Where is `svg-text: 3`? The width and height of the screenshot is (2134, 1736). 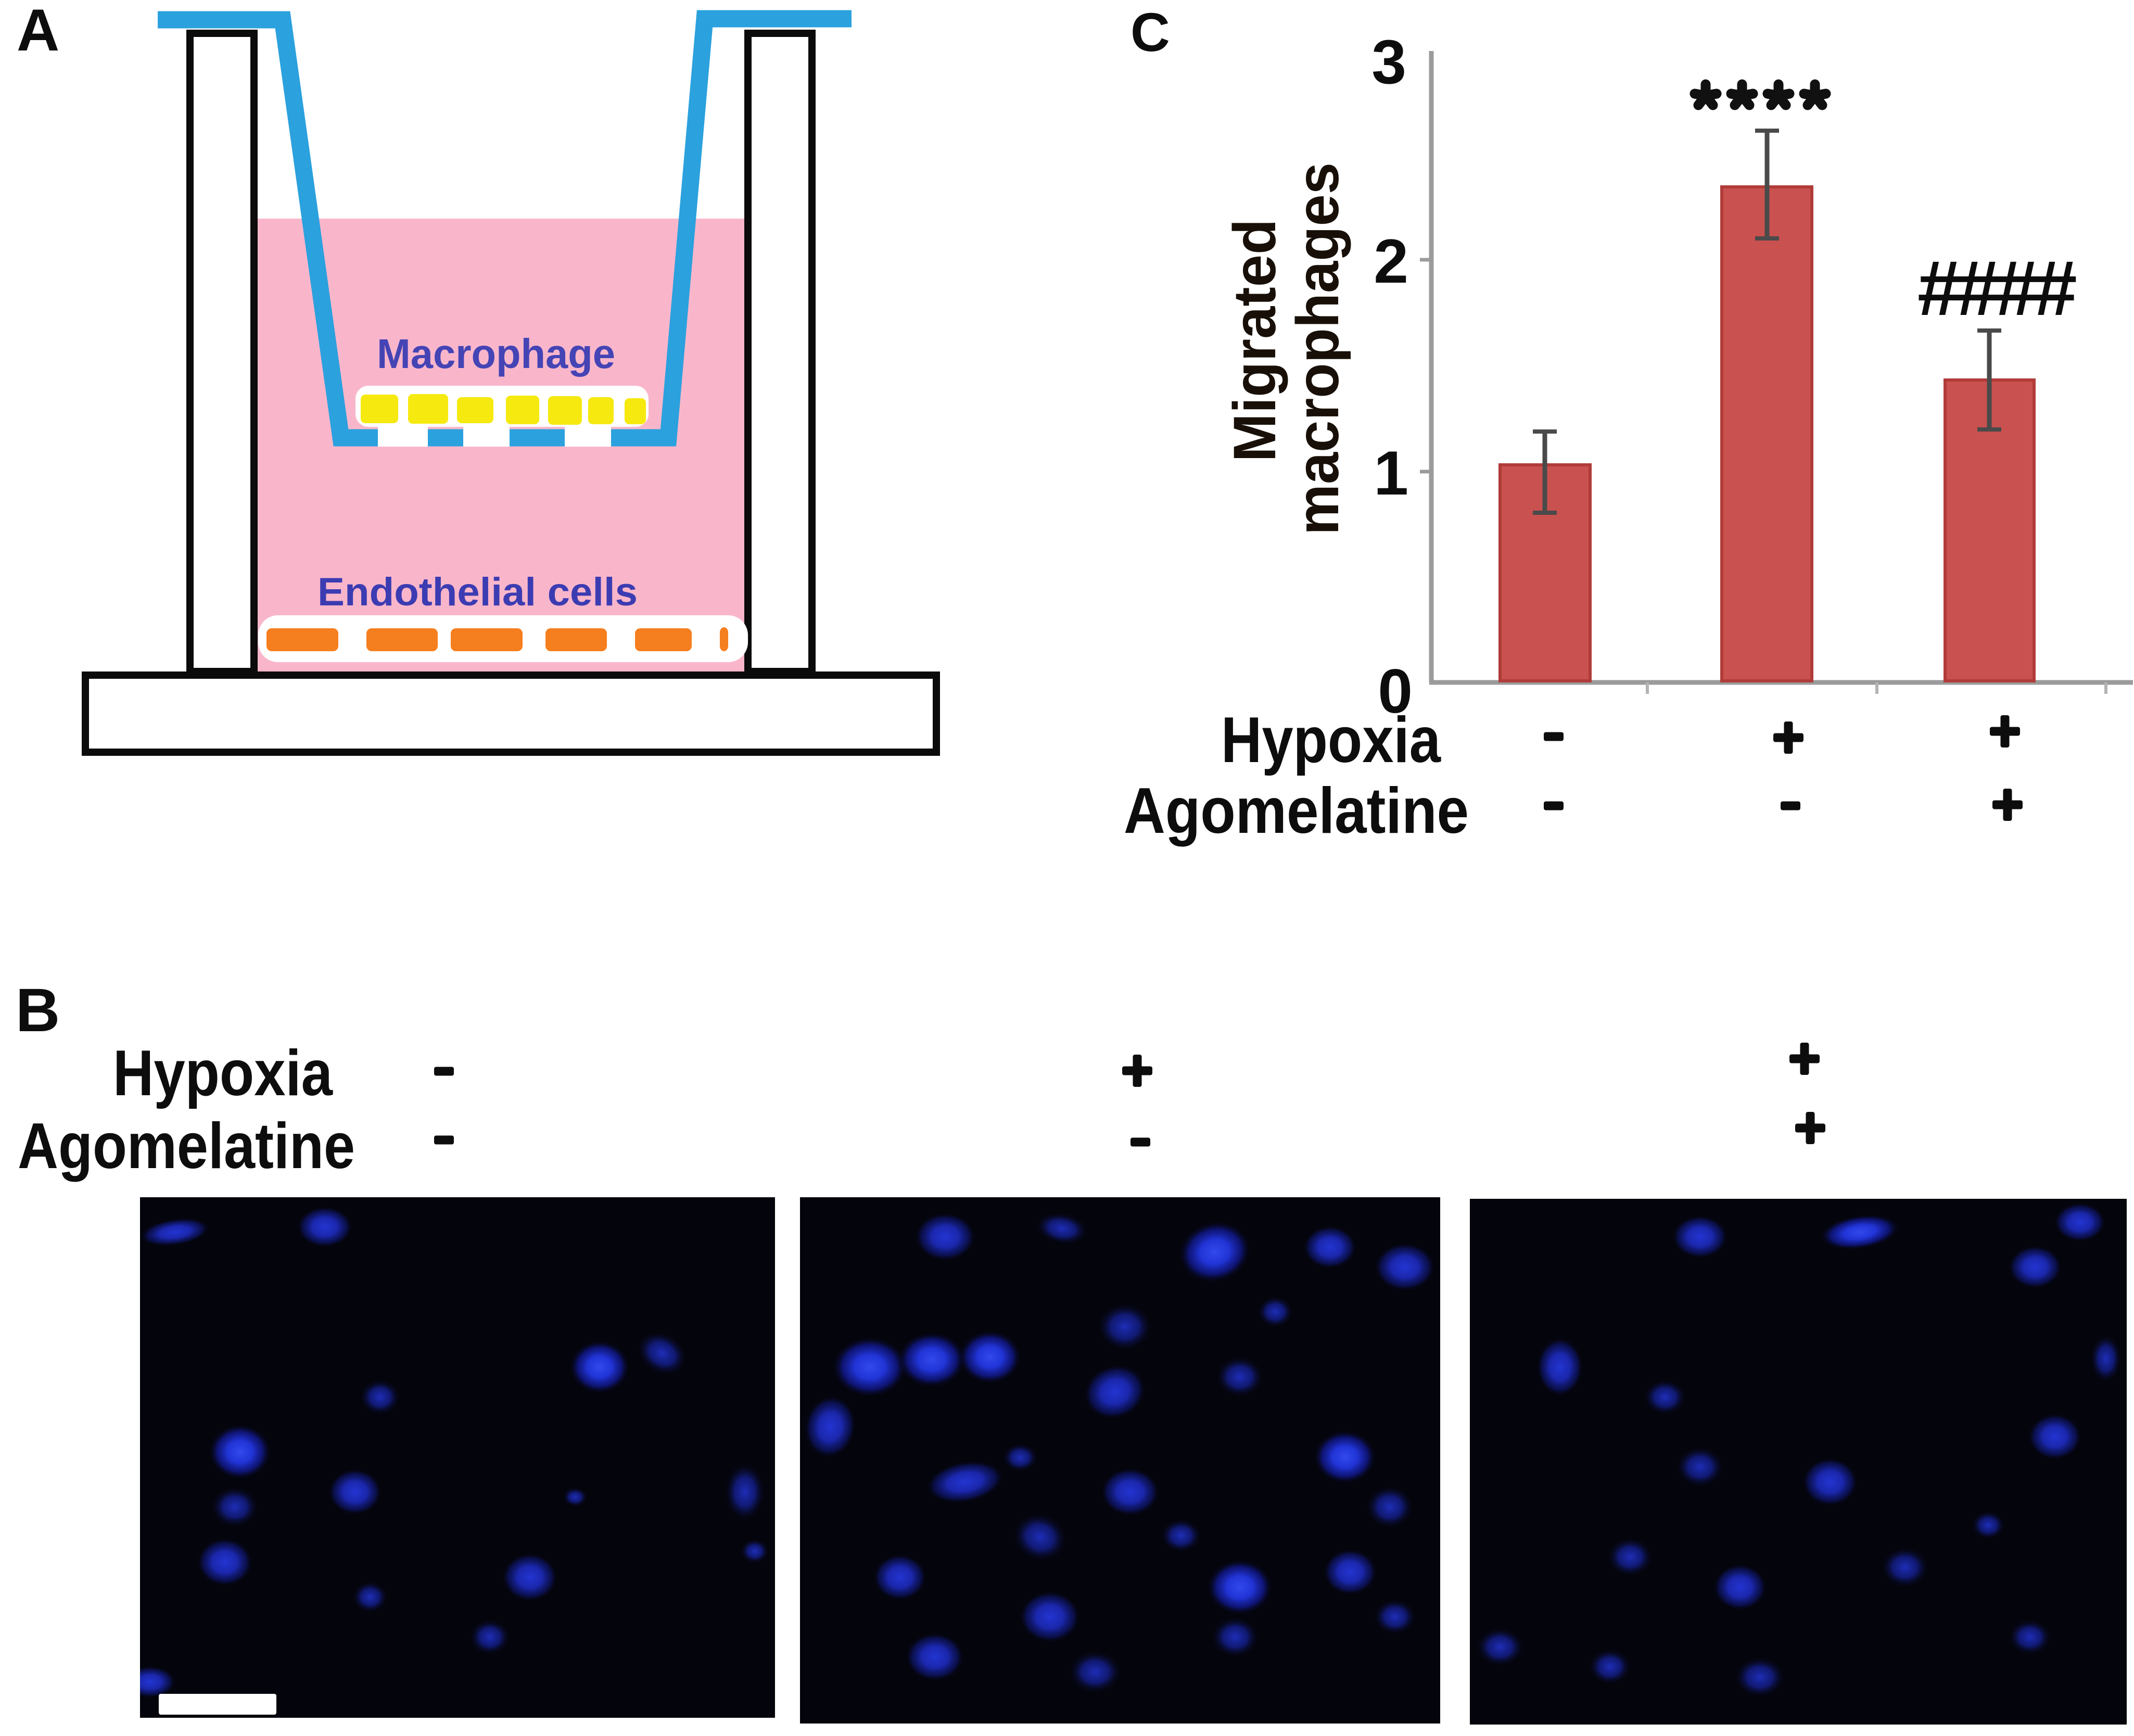 svg-text: 3 is located at coordinates (1389, 62).